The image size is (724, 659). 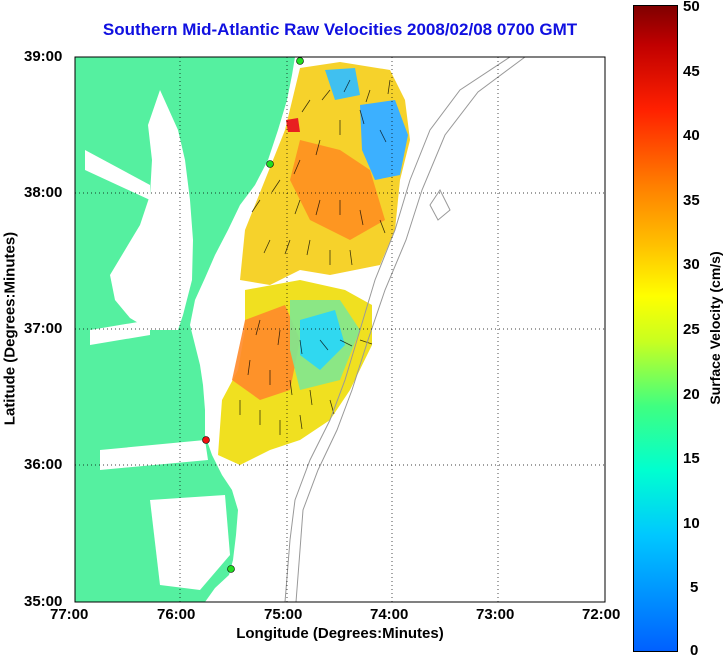 I want to click on colorbar-tick-label: 45, so click(x=691, y=71).